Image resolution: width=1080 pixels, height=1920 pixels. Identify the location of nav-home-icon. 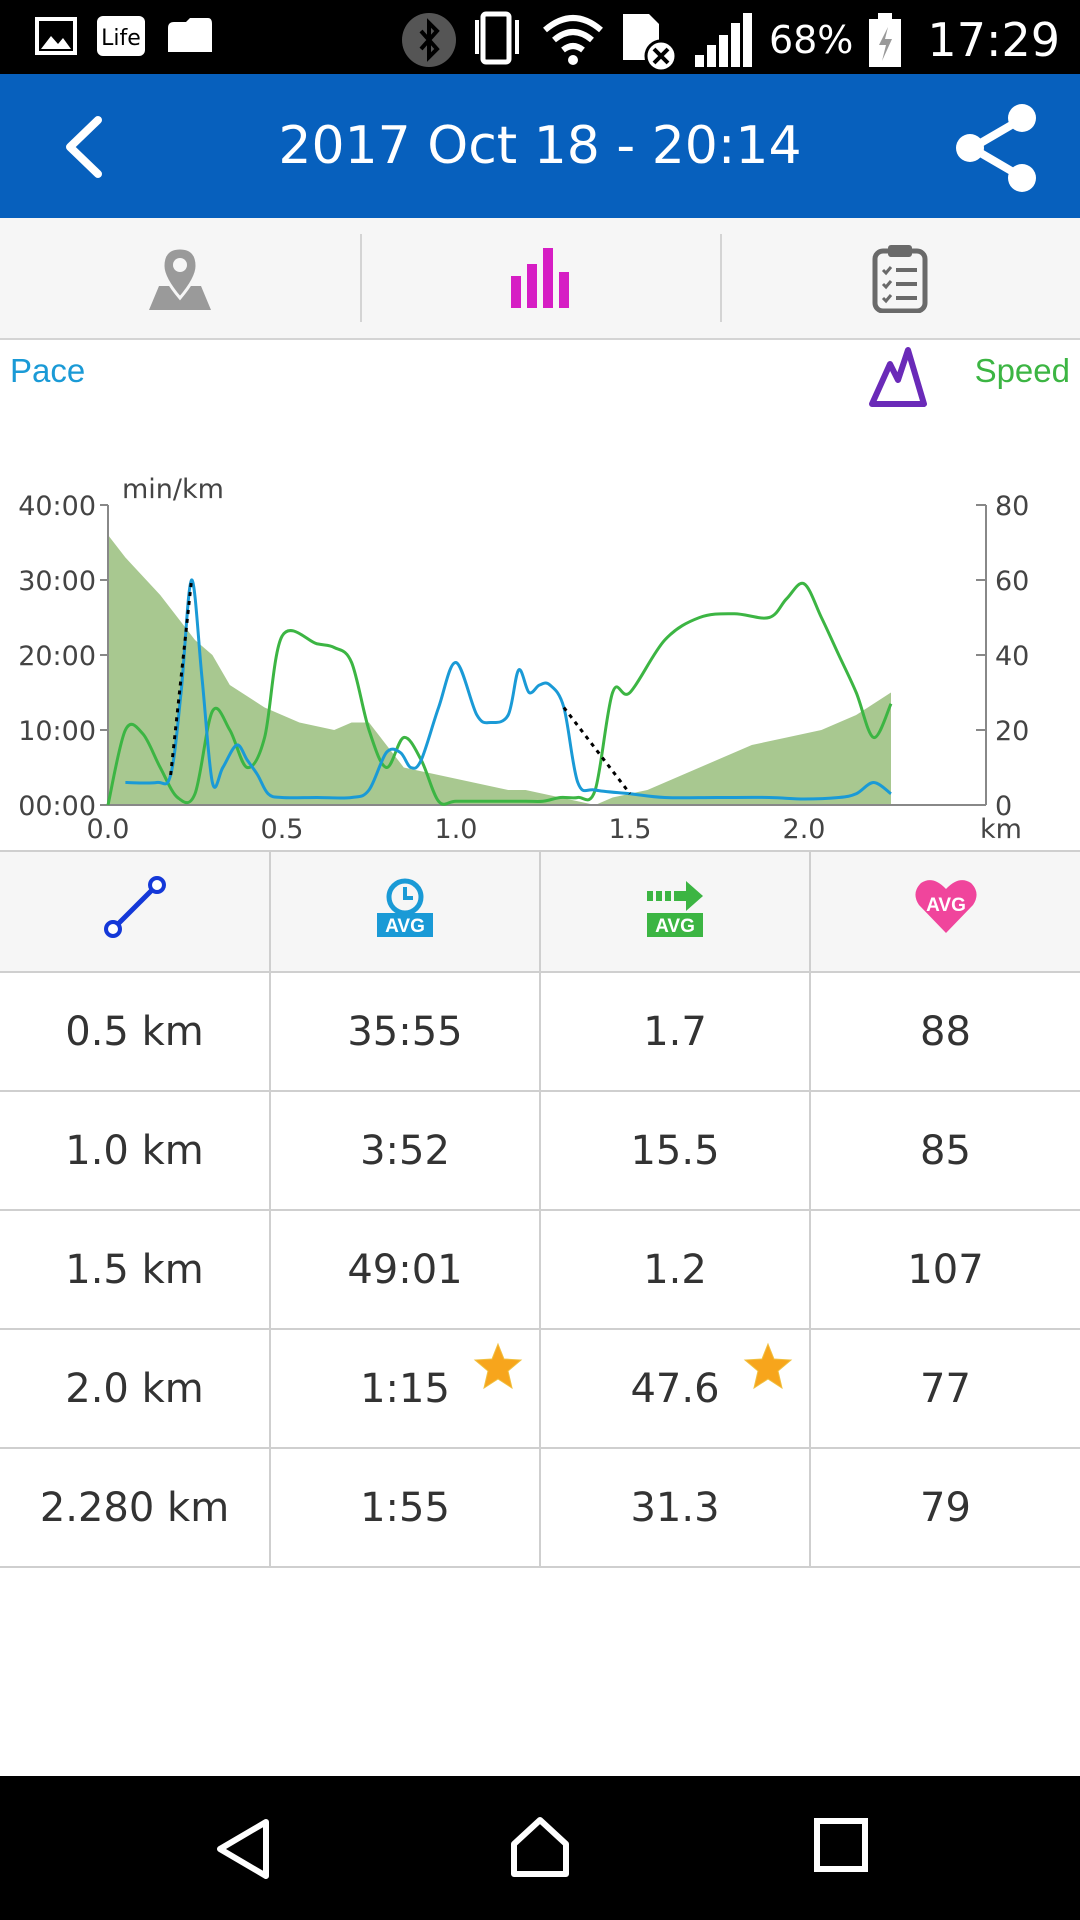
(540, 1847).